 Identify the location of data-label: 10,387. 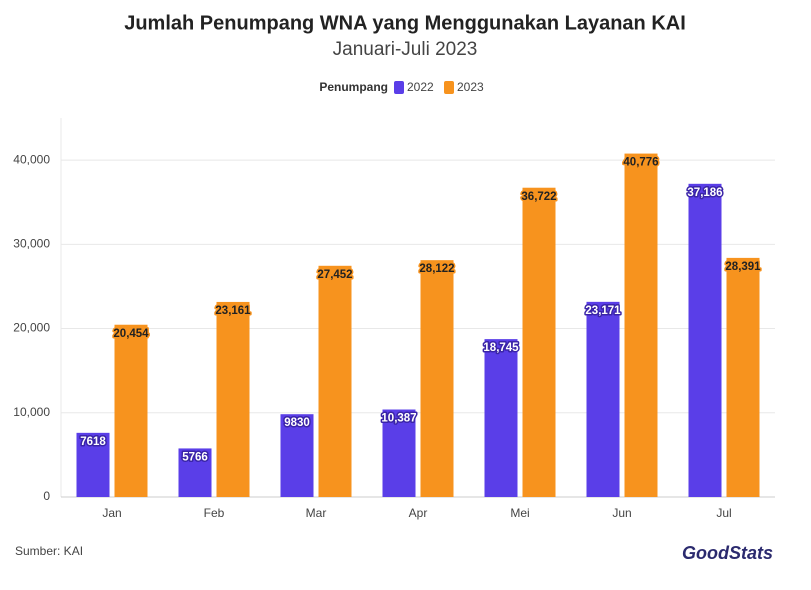
(398, 419).